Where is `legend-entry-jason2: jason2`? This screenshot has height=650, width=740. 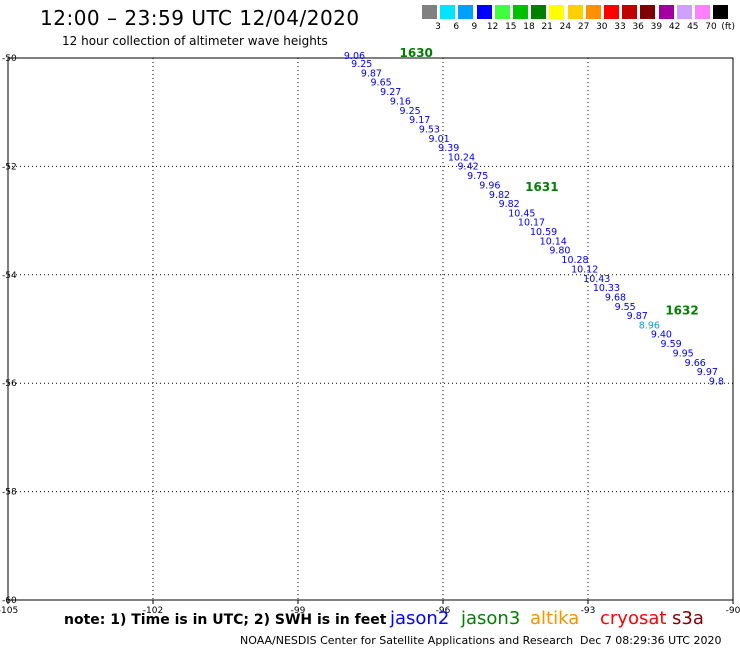
legend-entry-jason2: jason2 is located at coordinates (420, 618).